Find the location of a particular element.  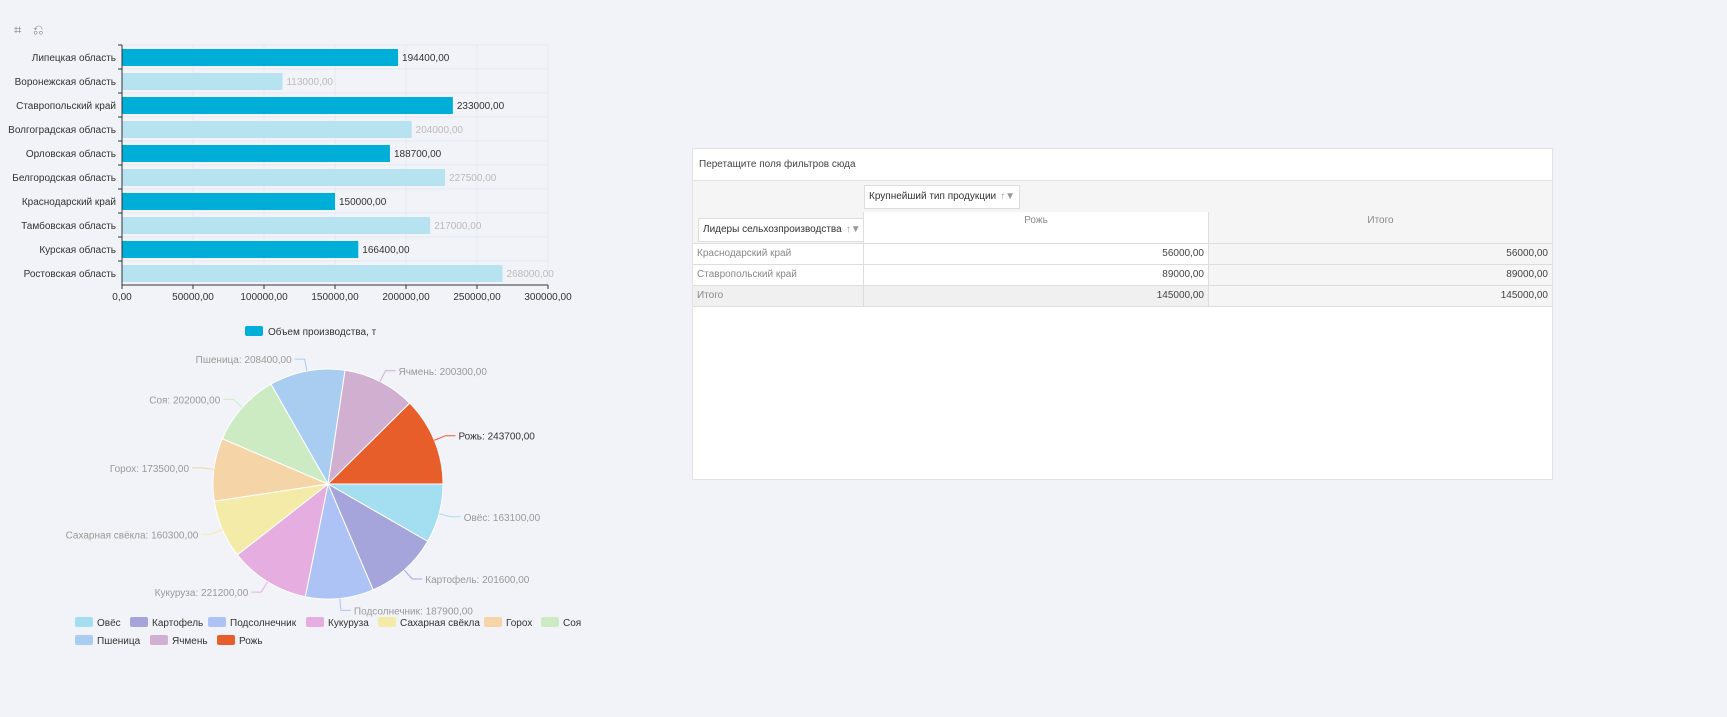

y-tick-label: Курская область is located at coordinates (77, 250).